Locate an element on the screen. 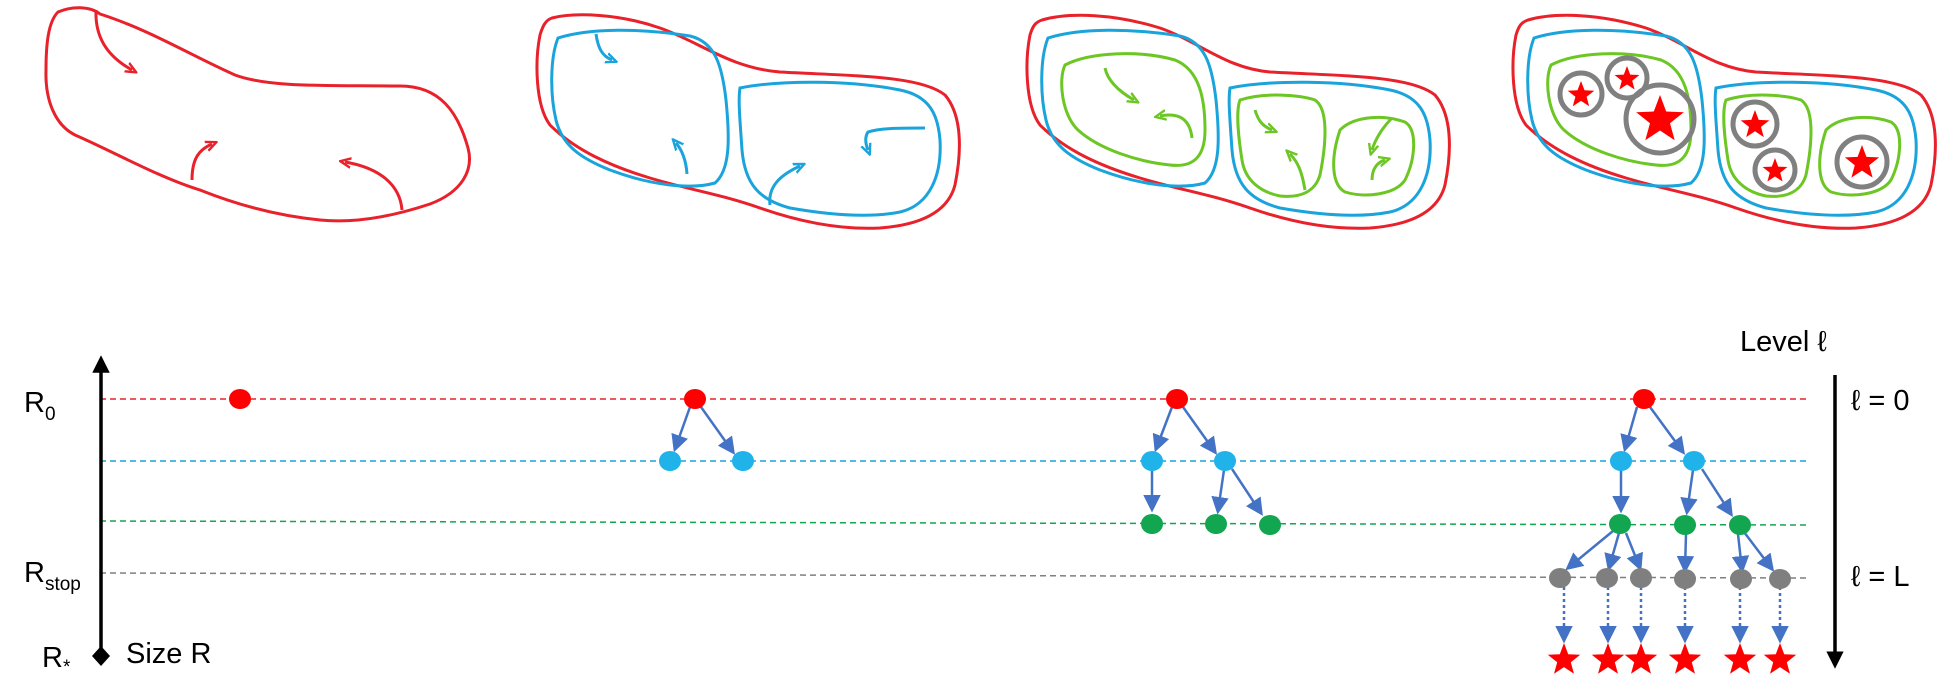 The height and width of the screenshot is (700, 1947). panel-2-region-sketch is located at coordinates (748, 121).